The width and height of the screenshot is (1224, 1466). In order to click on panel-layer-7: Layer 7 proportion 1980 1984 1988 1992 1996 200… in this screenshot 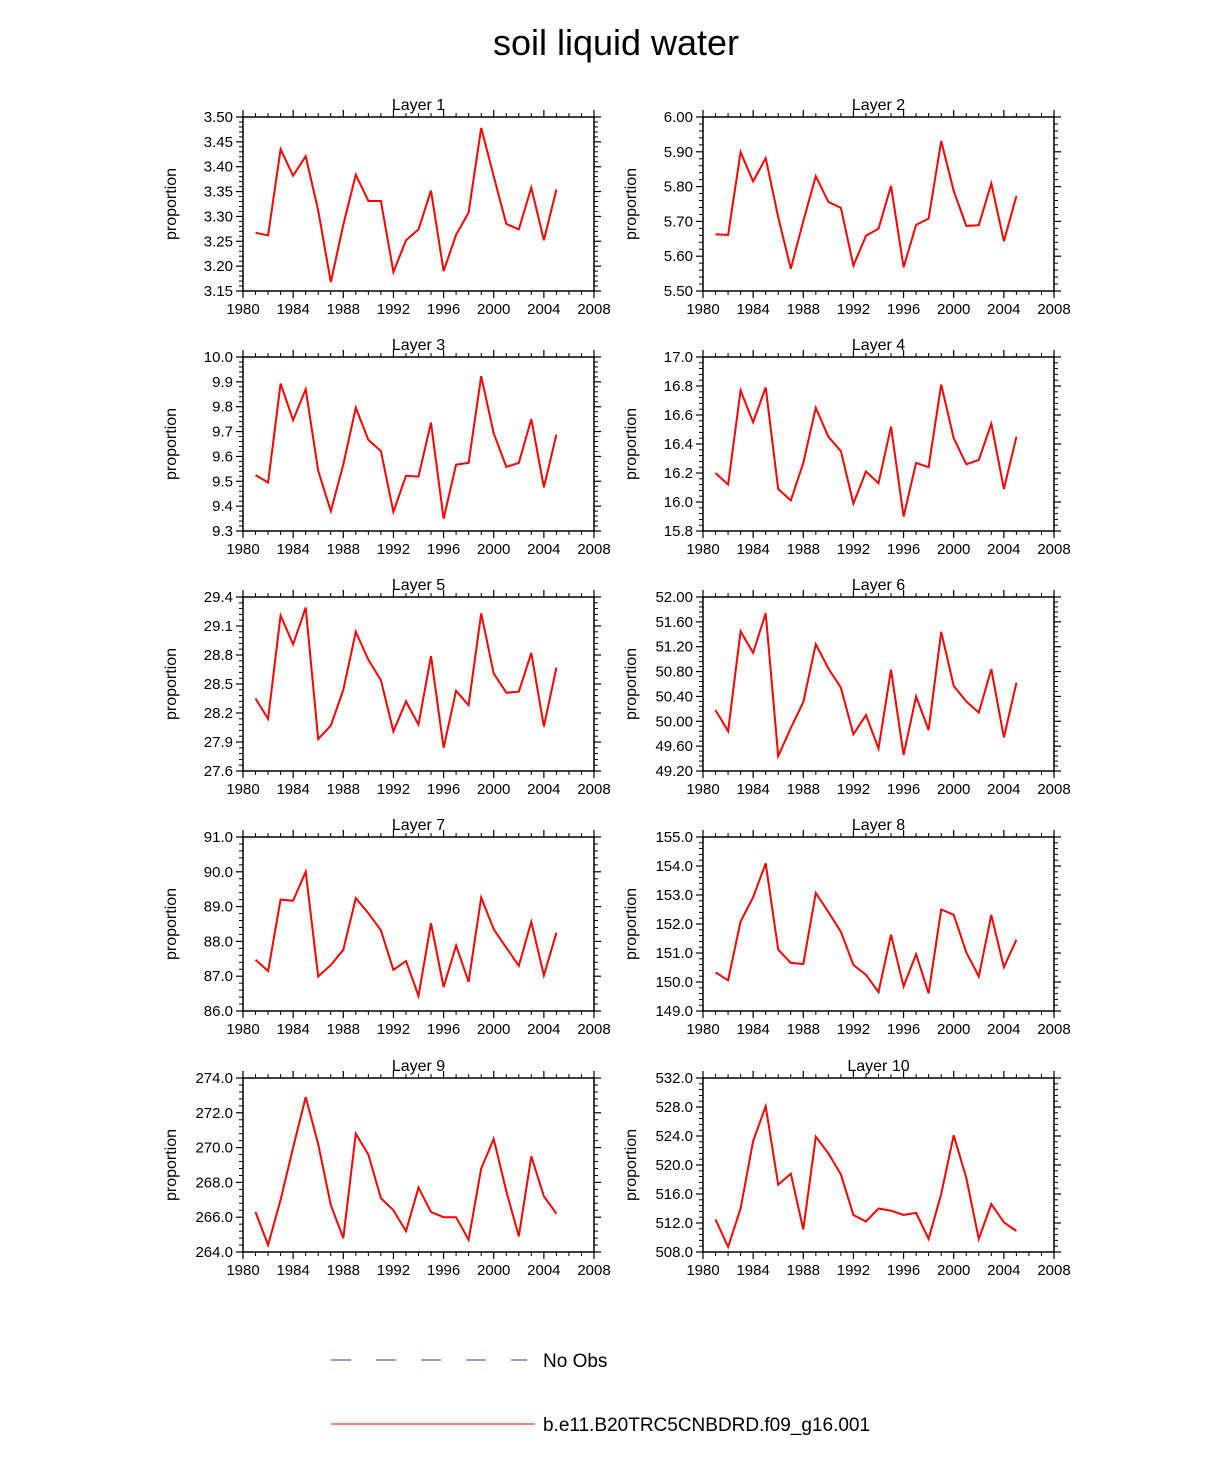, I will do `click(387, 927)`.